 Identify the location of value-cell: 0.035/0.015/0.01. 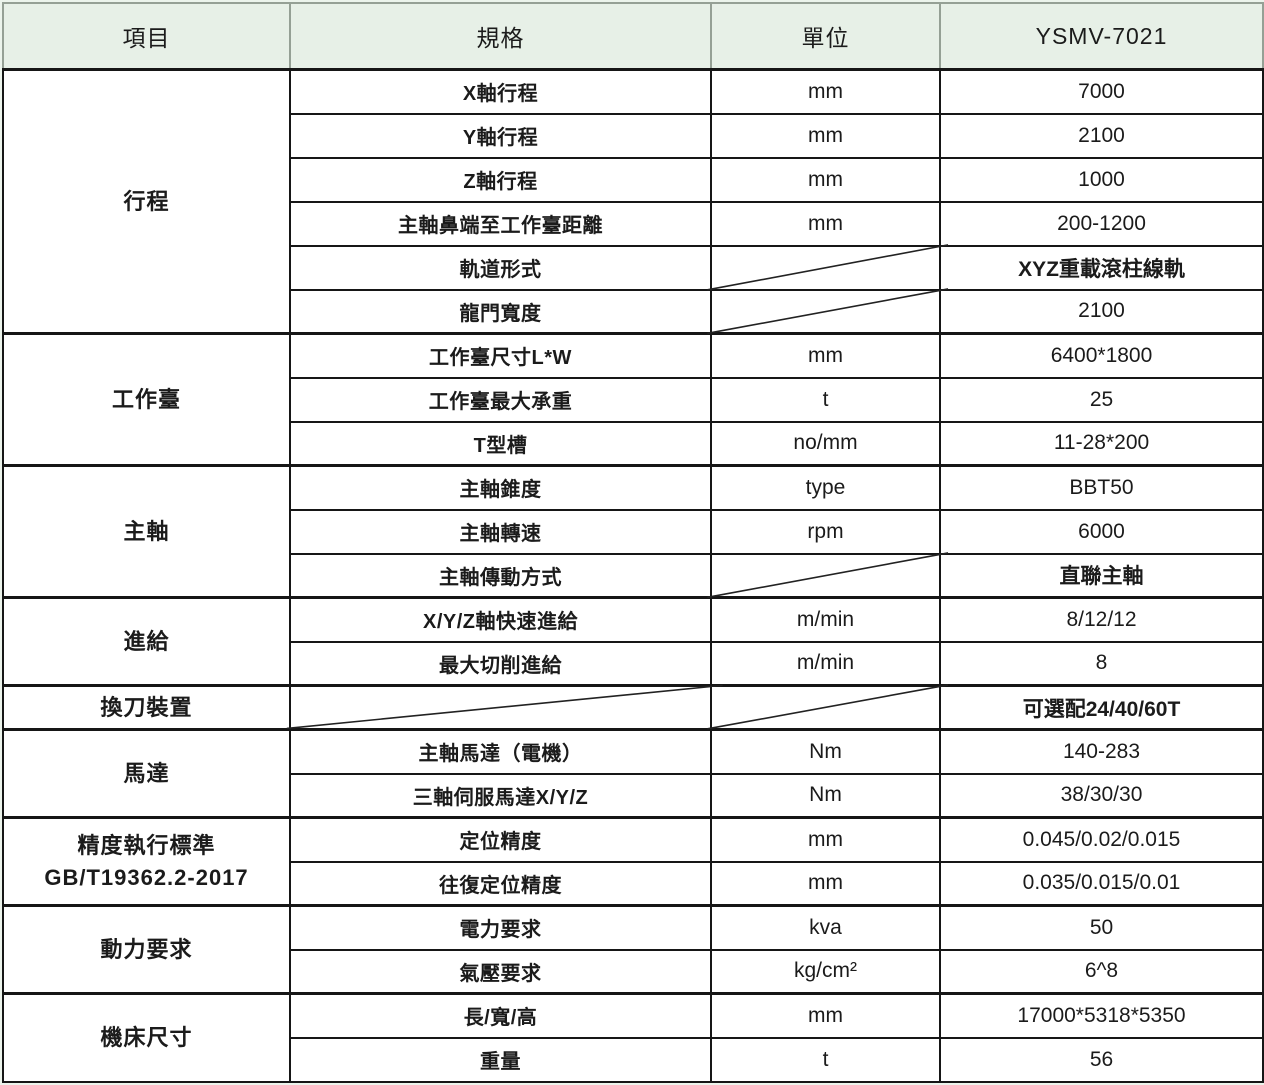
(1101, 883).